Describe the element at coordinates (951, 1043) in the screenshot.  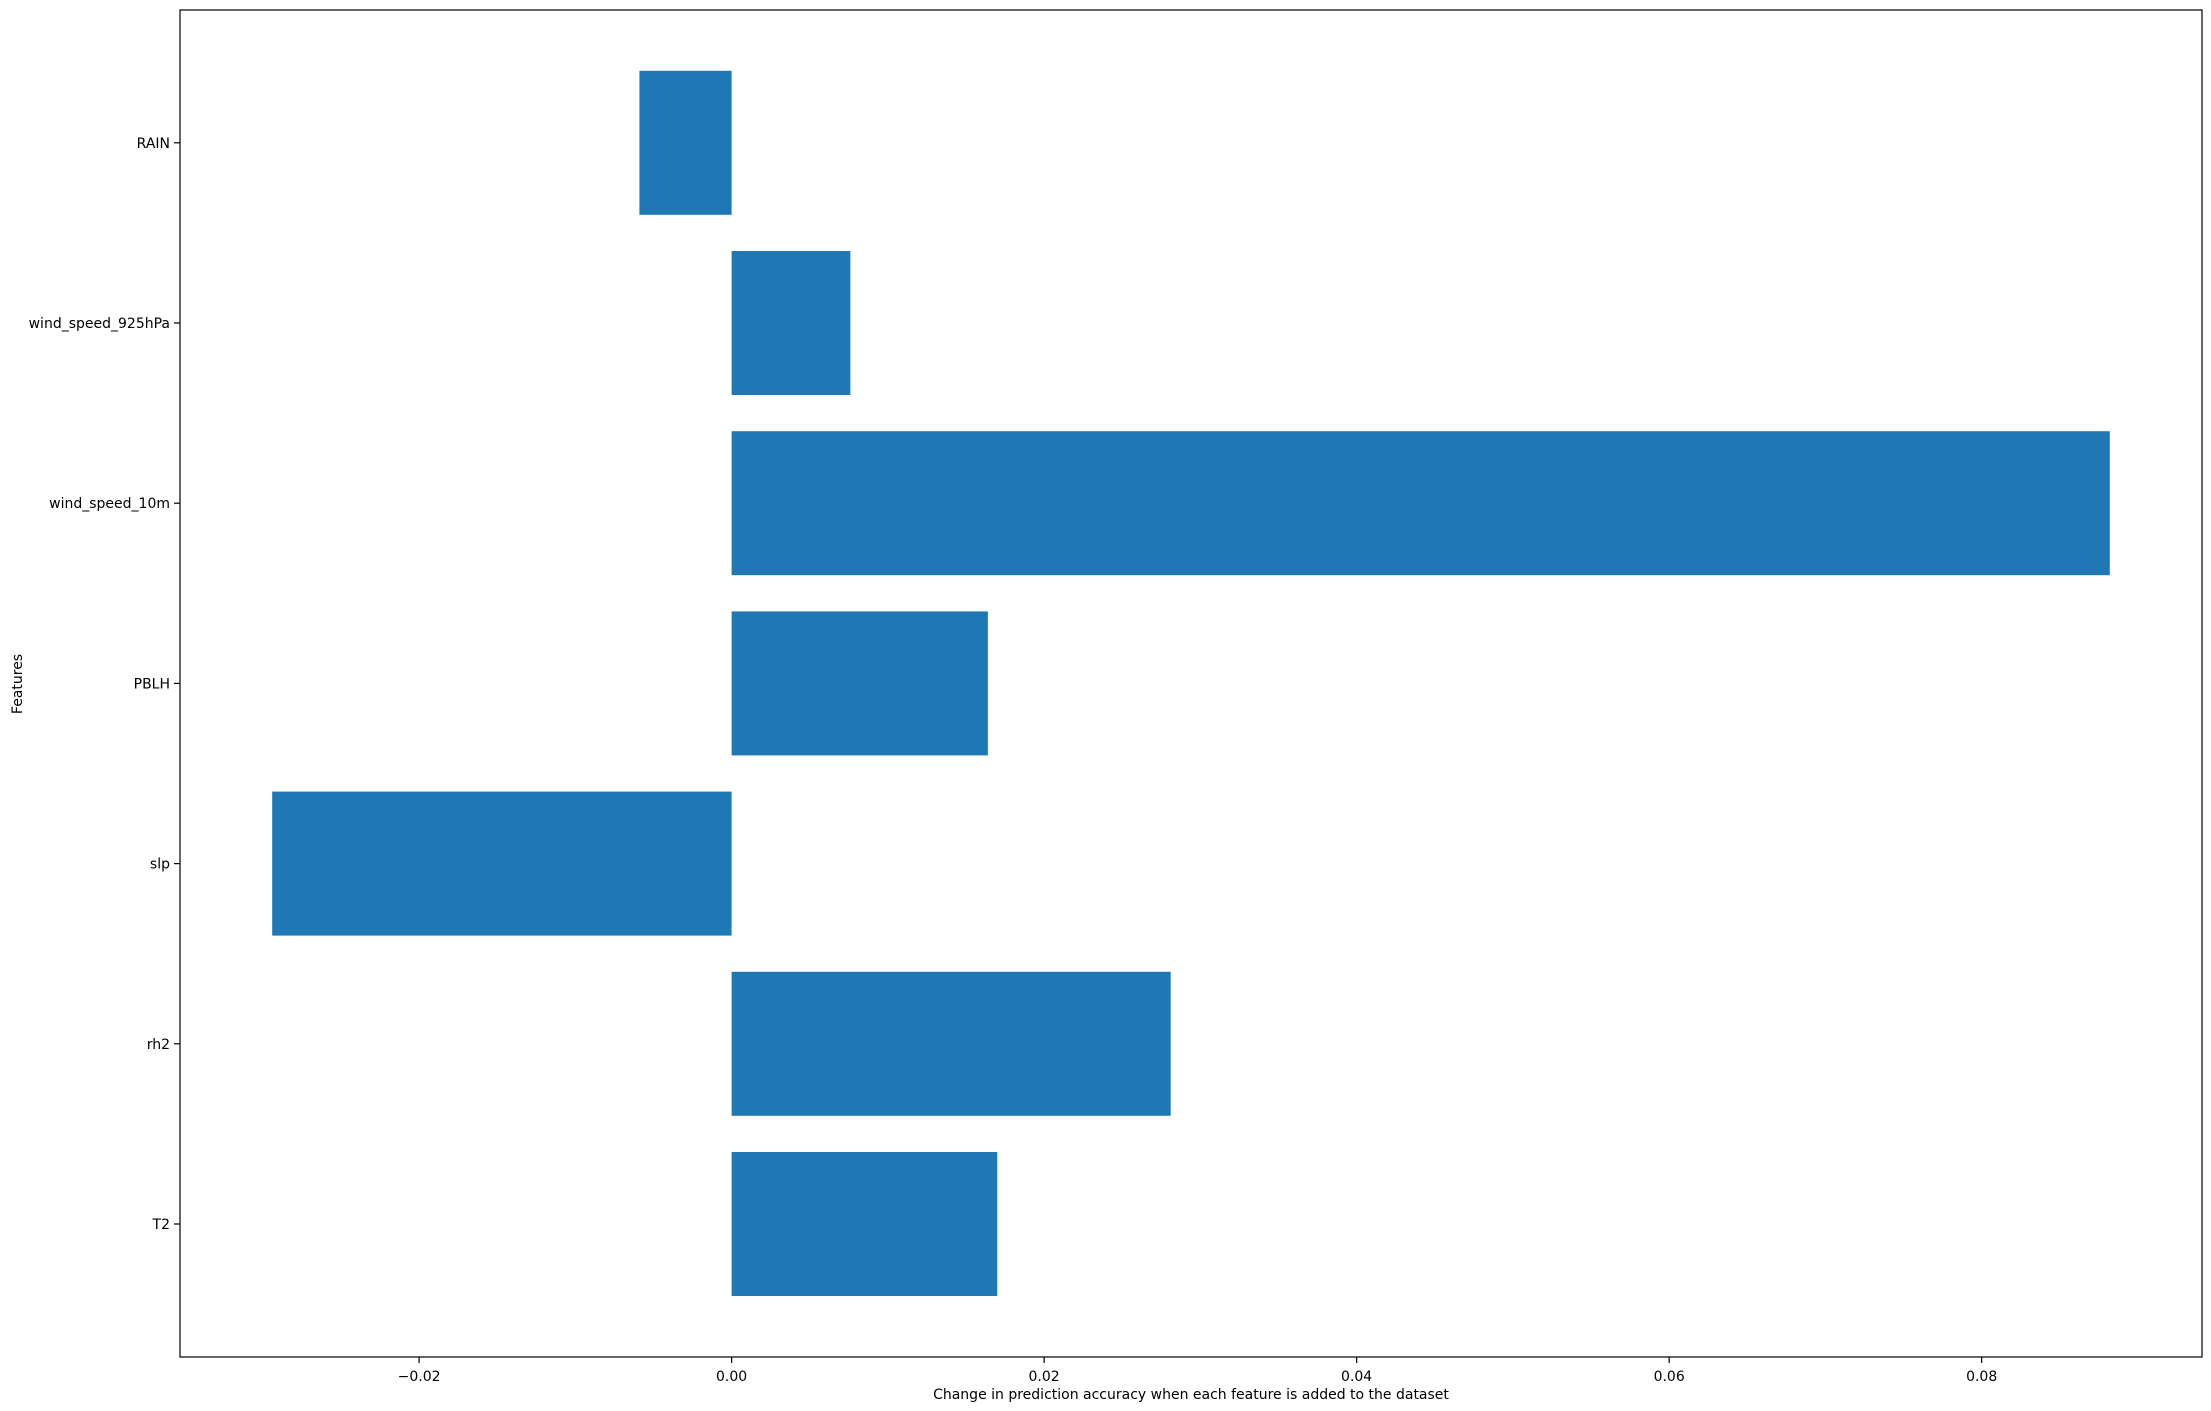
I see `bar-rh2` at that location.